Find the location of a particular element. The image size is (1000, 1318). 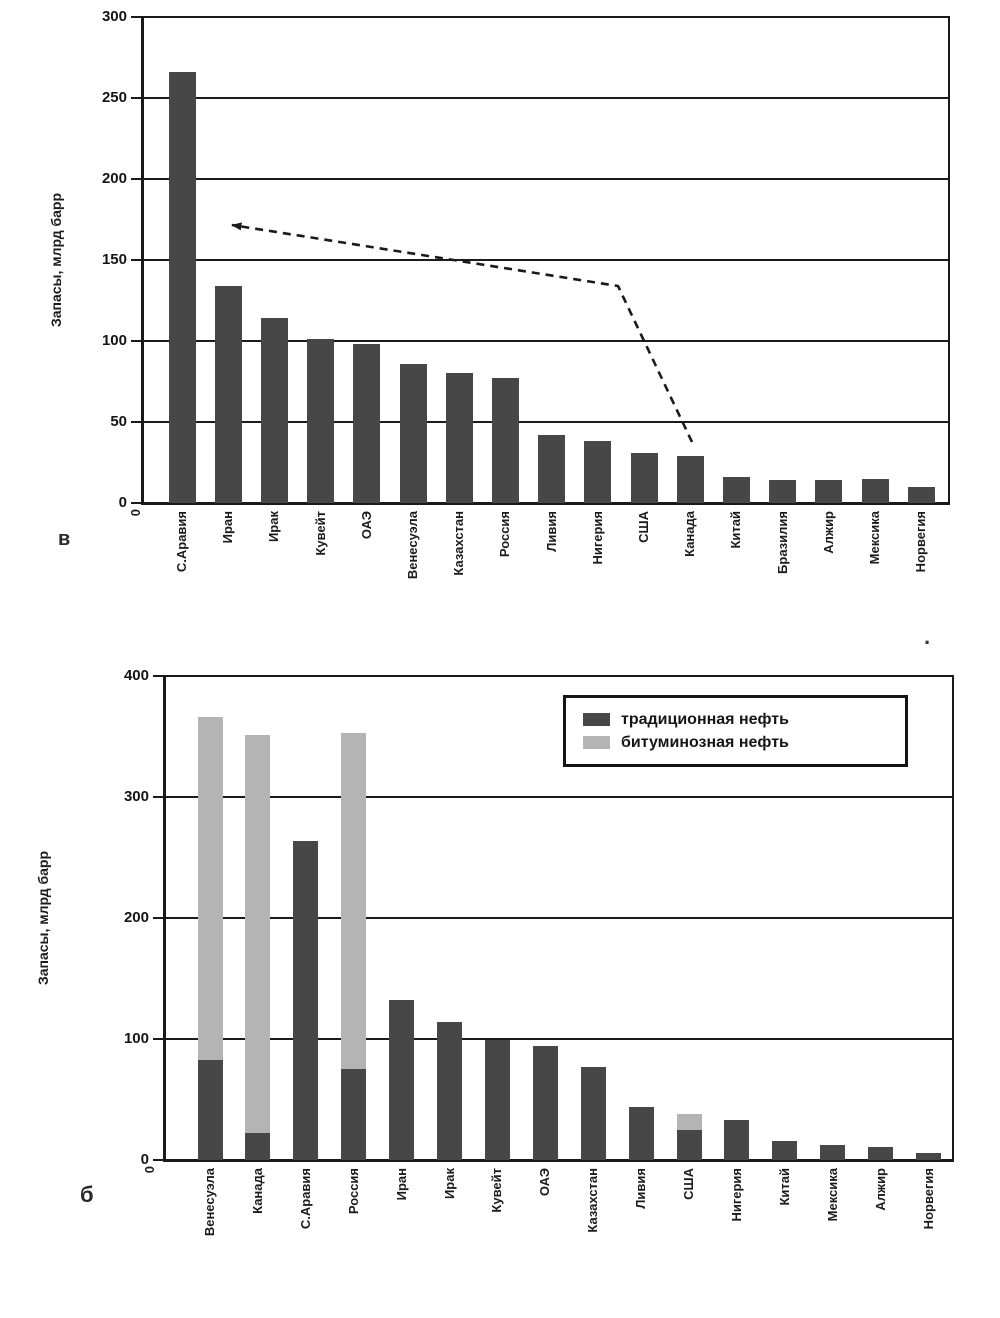

x-category-label: США is located at coordinates (688, 1184).